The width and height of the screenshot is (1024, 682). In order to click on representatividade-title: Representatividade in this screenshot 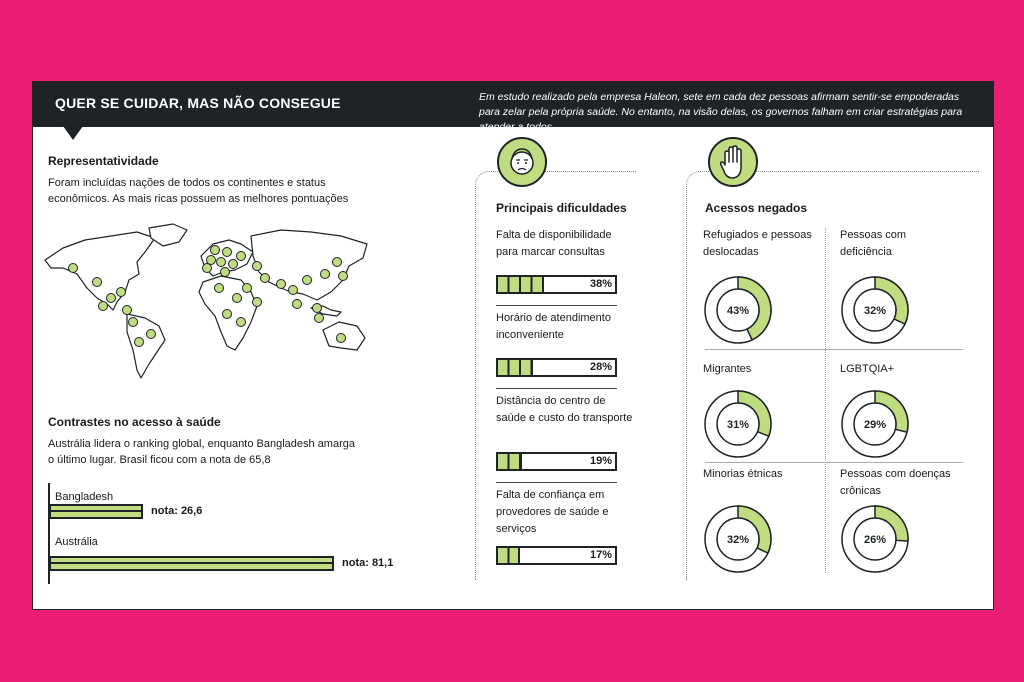, I will do `click(103, 161)`.